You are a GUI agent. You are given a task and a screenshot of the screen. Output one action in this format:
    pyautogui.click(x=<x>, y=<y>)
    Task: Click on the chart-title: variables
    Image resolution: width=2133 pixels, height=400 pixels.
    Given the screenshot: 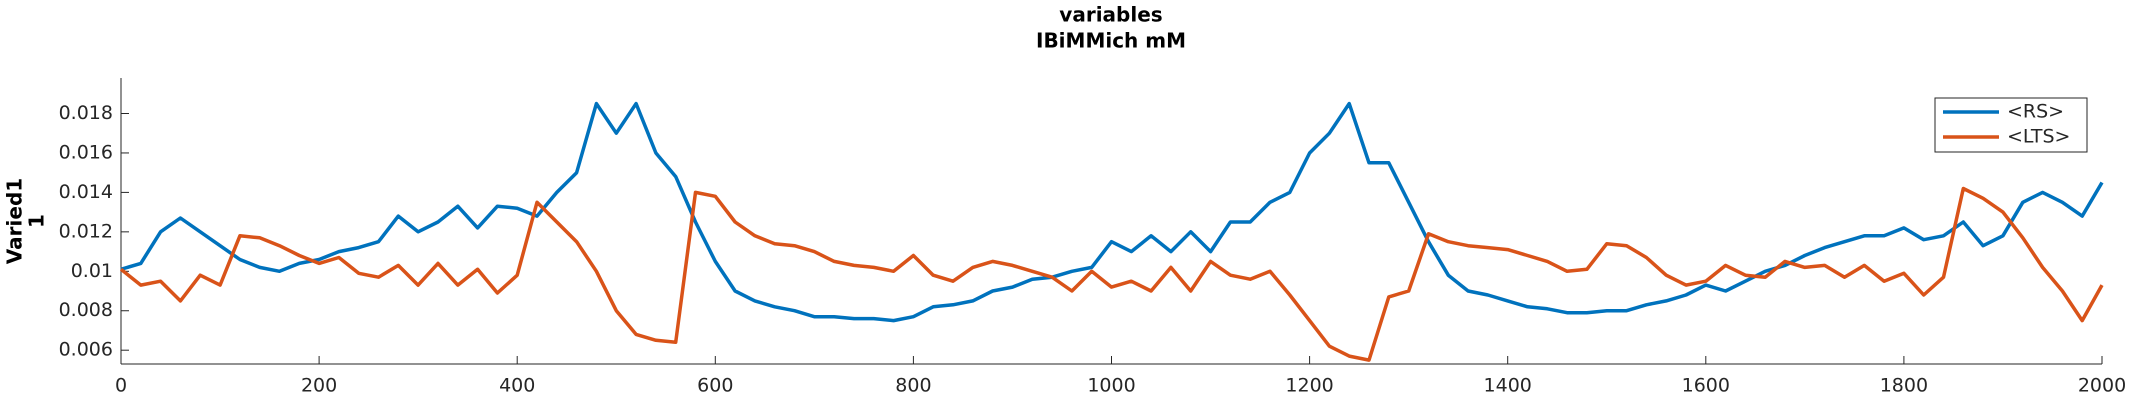 What is the action you would take?
    pyautogui.click(x=1110, y=15)
    